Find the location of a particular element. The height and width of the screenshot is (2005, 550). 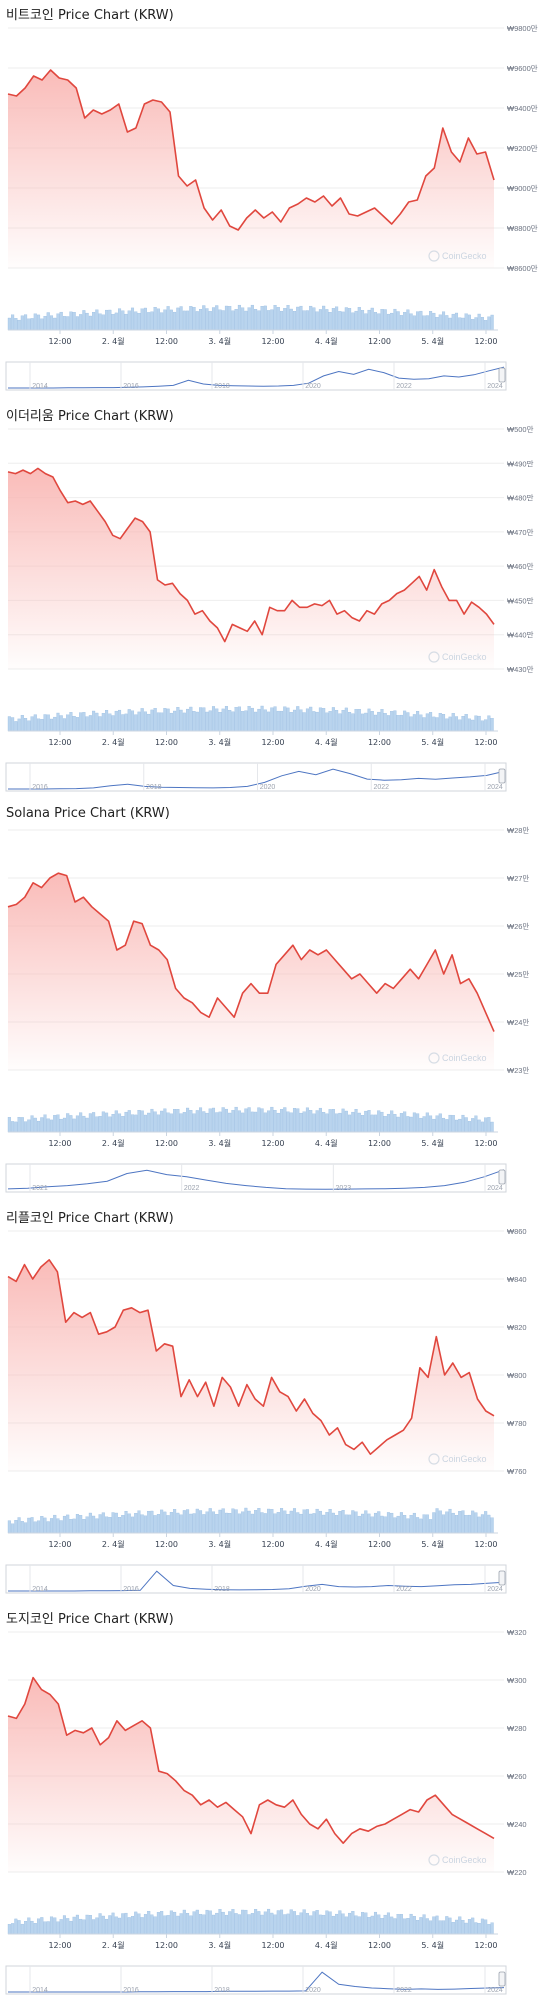

y-tick-label: ₩470만 is located at coordinates (520, 532).